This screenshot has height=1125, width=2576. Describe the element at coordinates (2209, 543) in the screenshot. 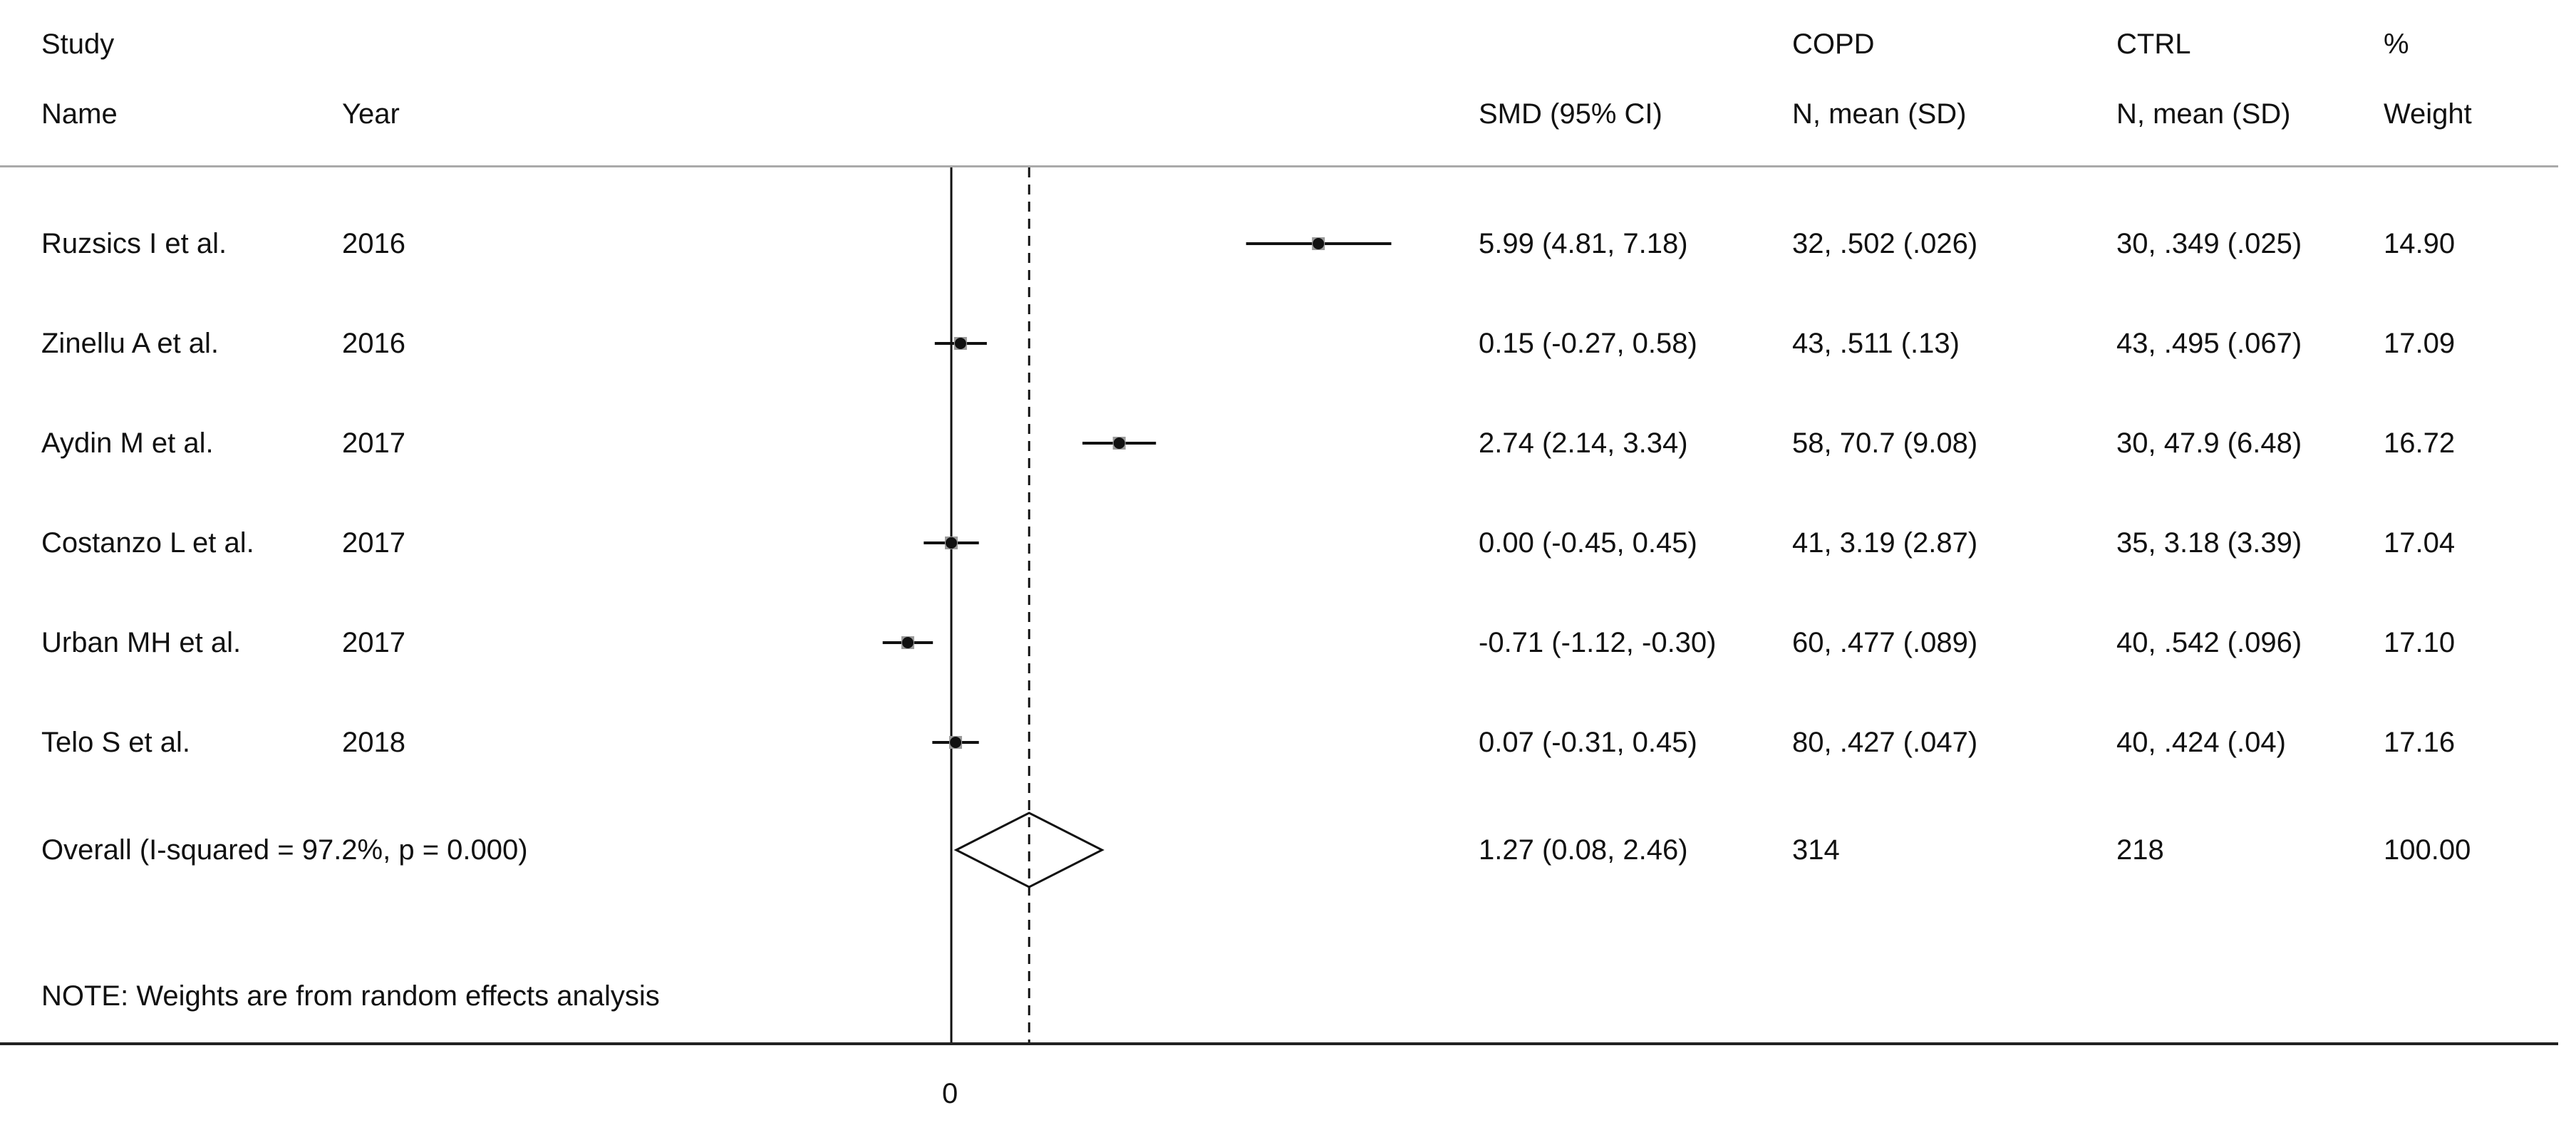

I see `study-ctrl: 35, 3.18 (3.39)` at that location.